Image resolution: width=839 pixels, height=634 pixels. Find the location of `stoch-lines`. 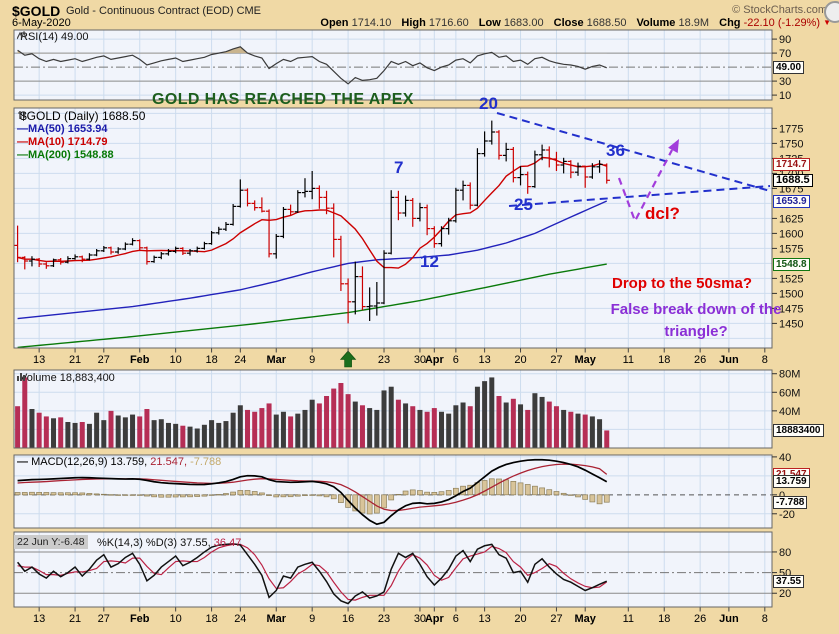

stoch-lines is located at coordinates (312, 573).